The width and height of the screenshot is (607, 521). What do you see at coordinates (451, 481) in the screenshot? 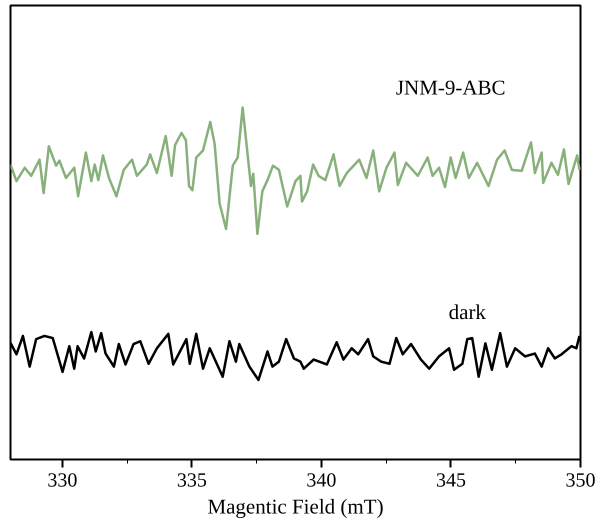
I see `x-tick-label: 345` at bounding box center [451, 481].